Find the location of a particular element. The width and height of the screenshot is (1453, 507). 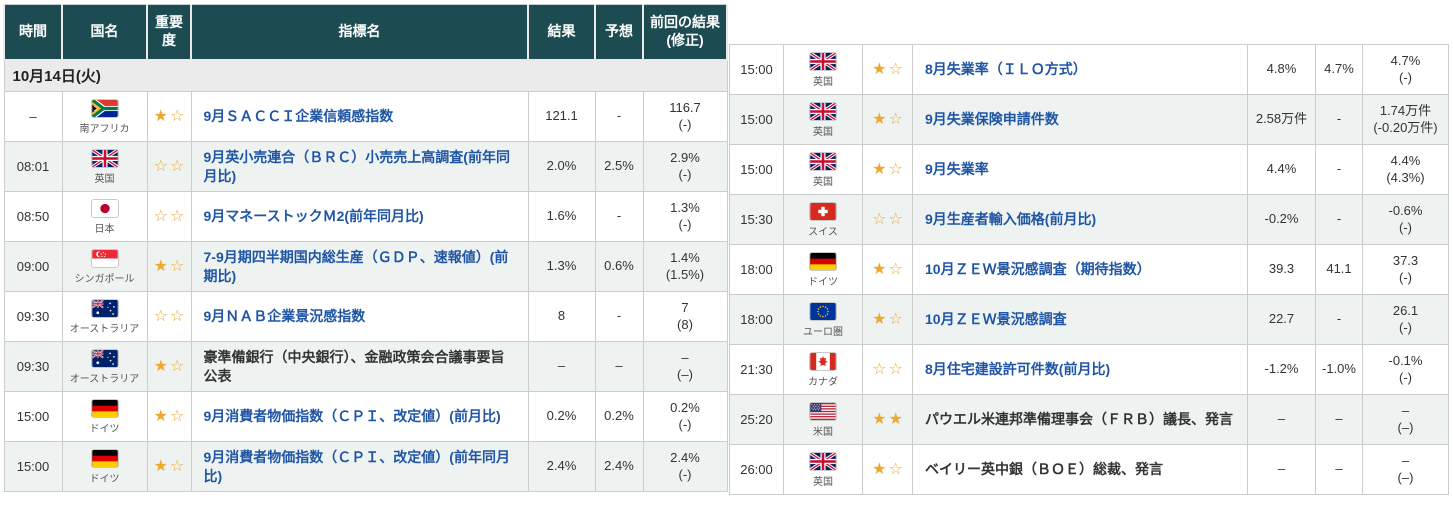

column-header: 予想 is located at coordinates (619, 32).